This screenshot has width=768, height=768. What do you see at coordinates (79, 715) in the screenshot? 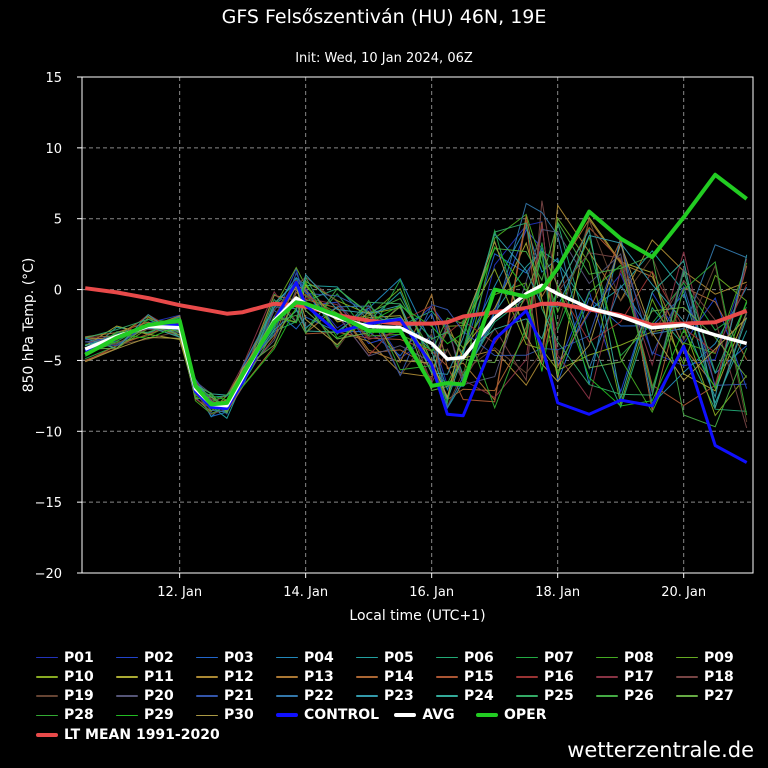
I see `legend-label: P28` at bounding box center [79, 715].